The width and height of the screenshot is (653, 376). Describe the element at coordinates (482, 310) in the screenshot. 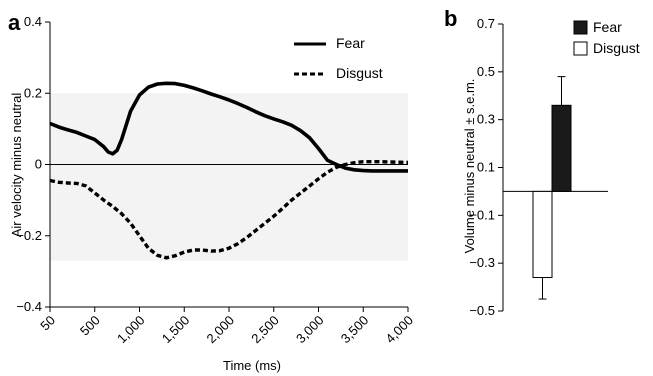

I see `panel-b-y-tick-label: −0.5` at that location.